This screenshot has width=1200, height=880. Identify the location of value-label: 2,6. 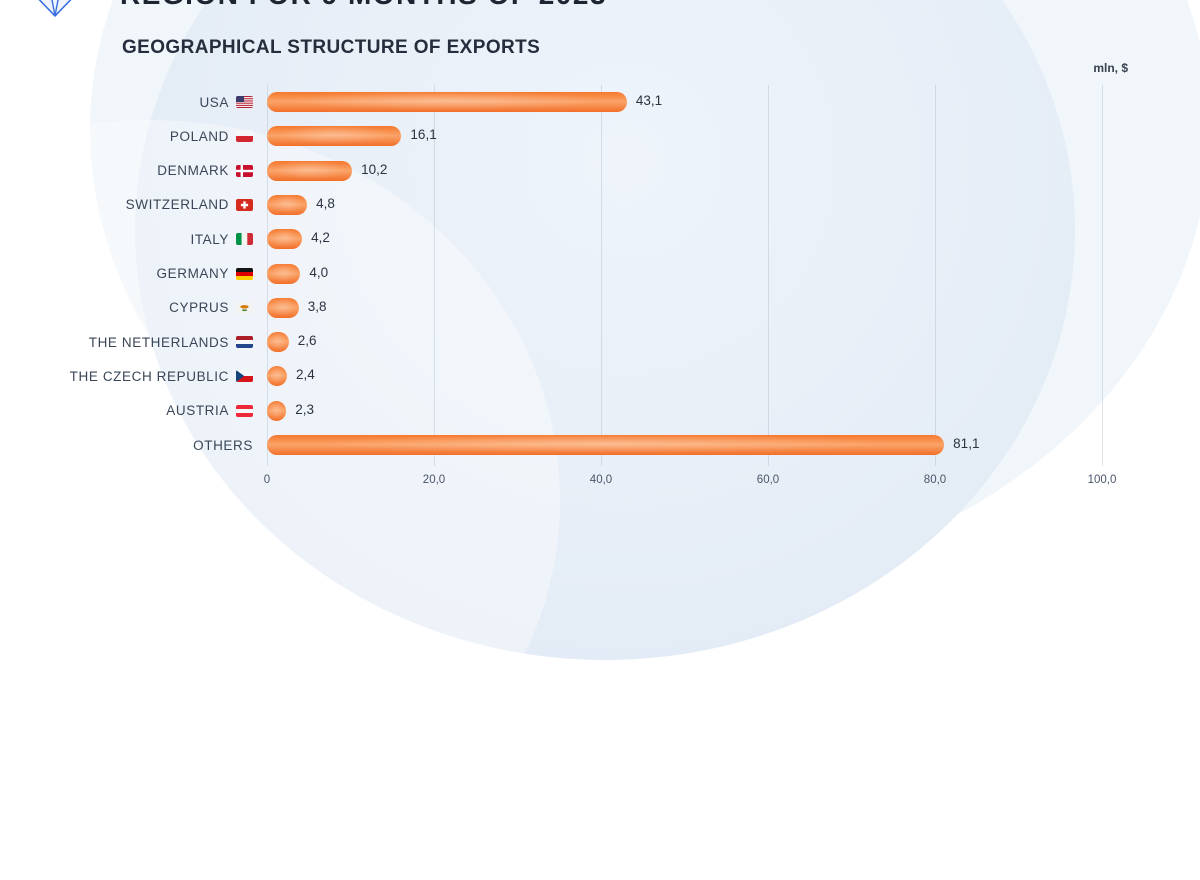
(307, 341).